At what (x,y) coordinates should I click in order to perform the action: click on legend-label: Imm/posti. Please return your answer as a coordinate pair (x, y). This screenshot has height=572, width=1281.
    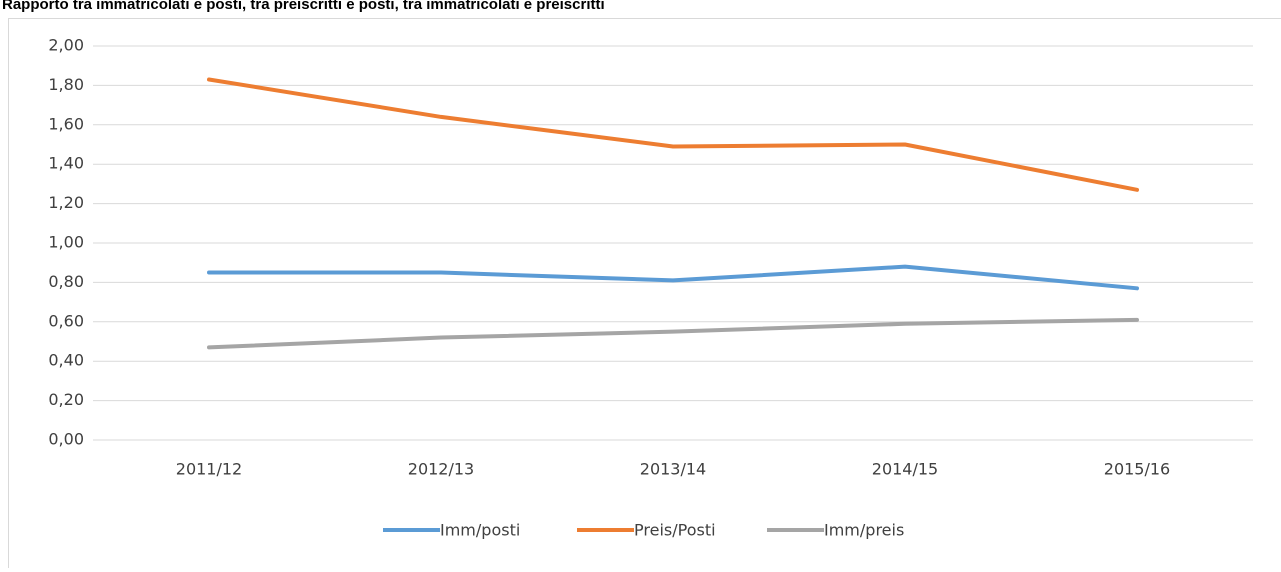
    Looking at the image, I should click on (480, 530).